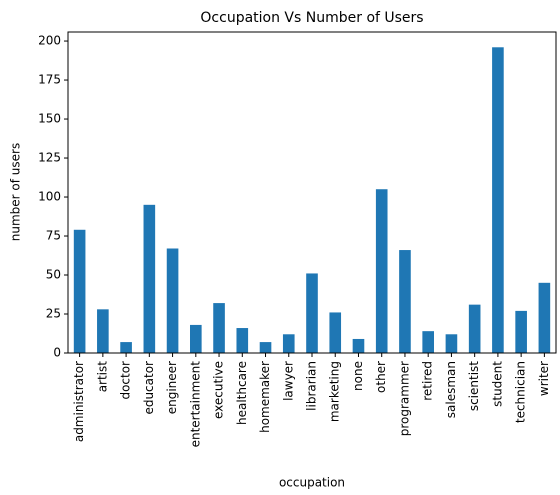 Image resolution: width=560 pixels, height=495 pixels. I want to click on y-axis-label: number of users, so click(16, 192).